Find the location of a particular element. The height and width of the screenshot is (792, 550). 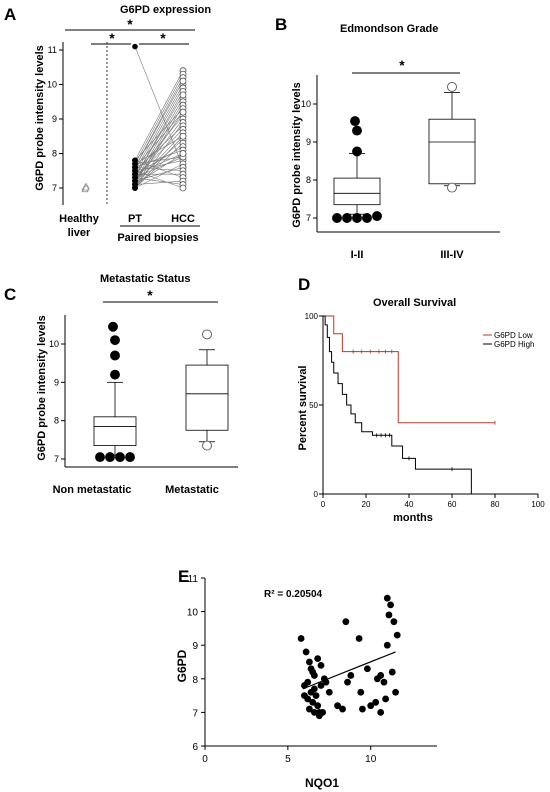

legend-label-high: G6PD High is located at coordinates (514, 344).